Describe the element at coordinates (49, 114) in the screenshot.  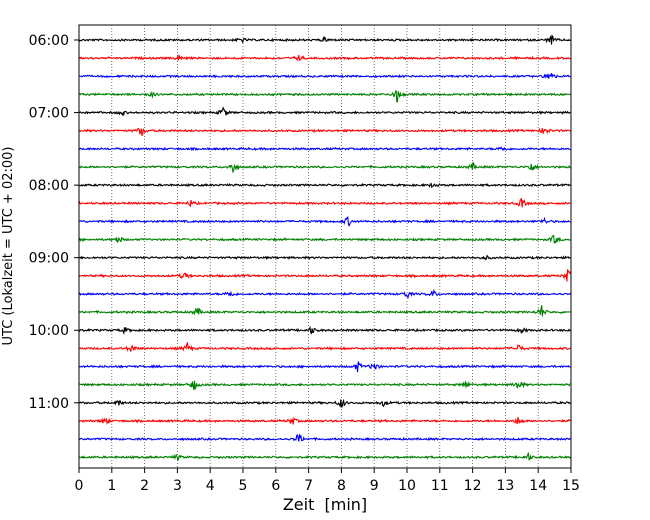
I see `y-tick-label: 07:00` at that location.